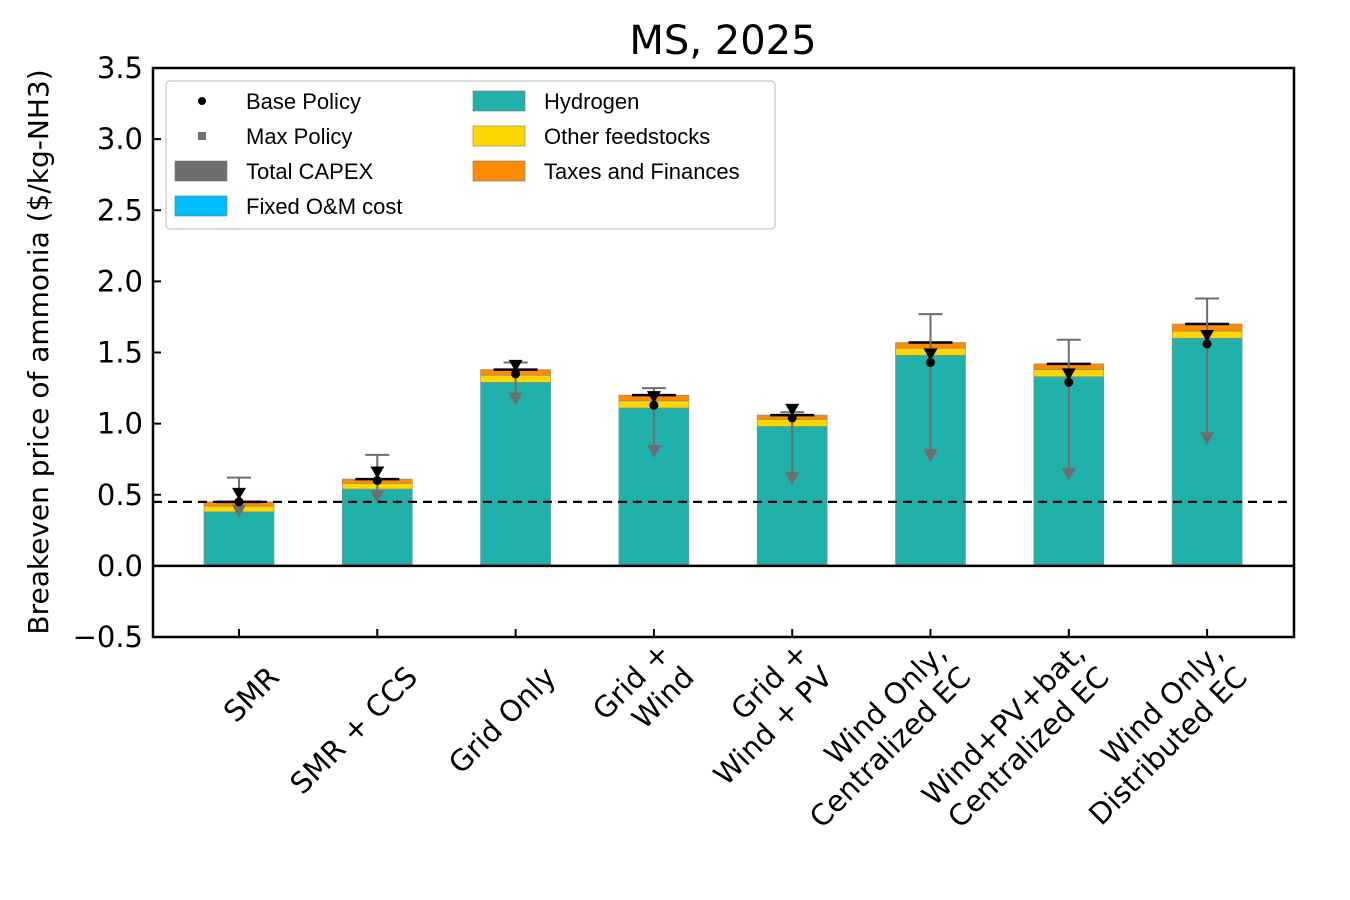 This screenshot has width=1350, height=900. I want to click on legend-label: Max Policy, so click(299, 136).